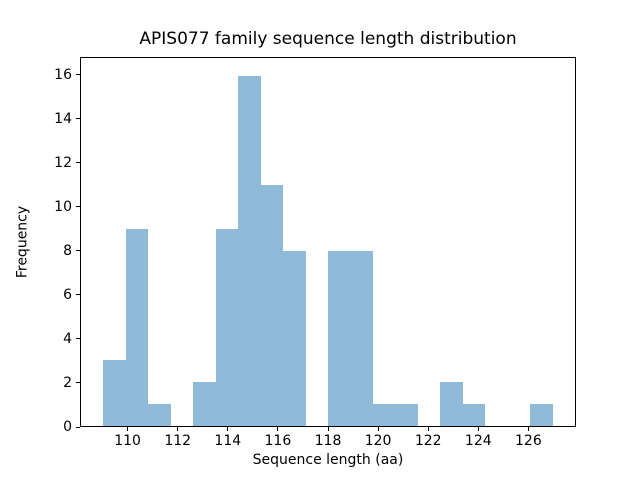  I want to click on x-tick-label: 112, so click(178, 441).